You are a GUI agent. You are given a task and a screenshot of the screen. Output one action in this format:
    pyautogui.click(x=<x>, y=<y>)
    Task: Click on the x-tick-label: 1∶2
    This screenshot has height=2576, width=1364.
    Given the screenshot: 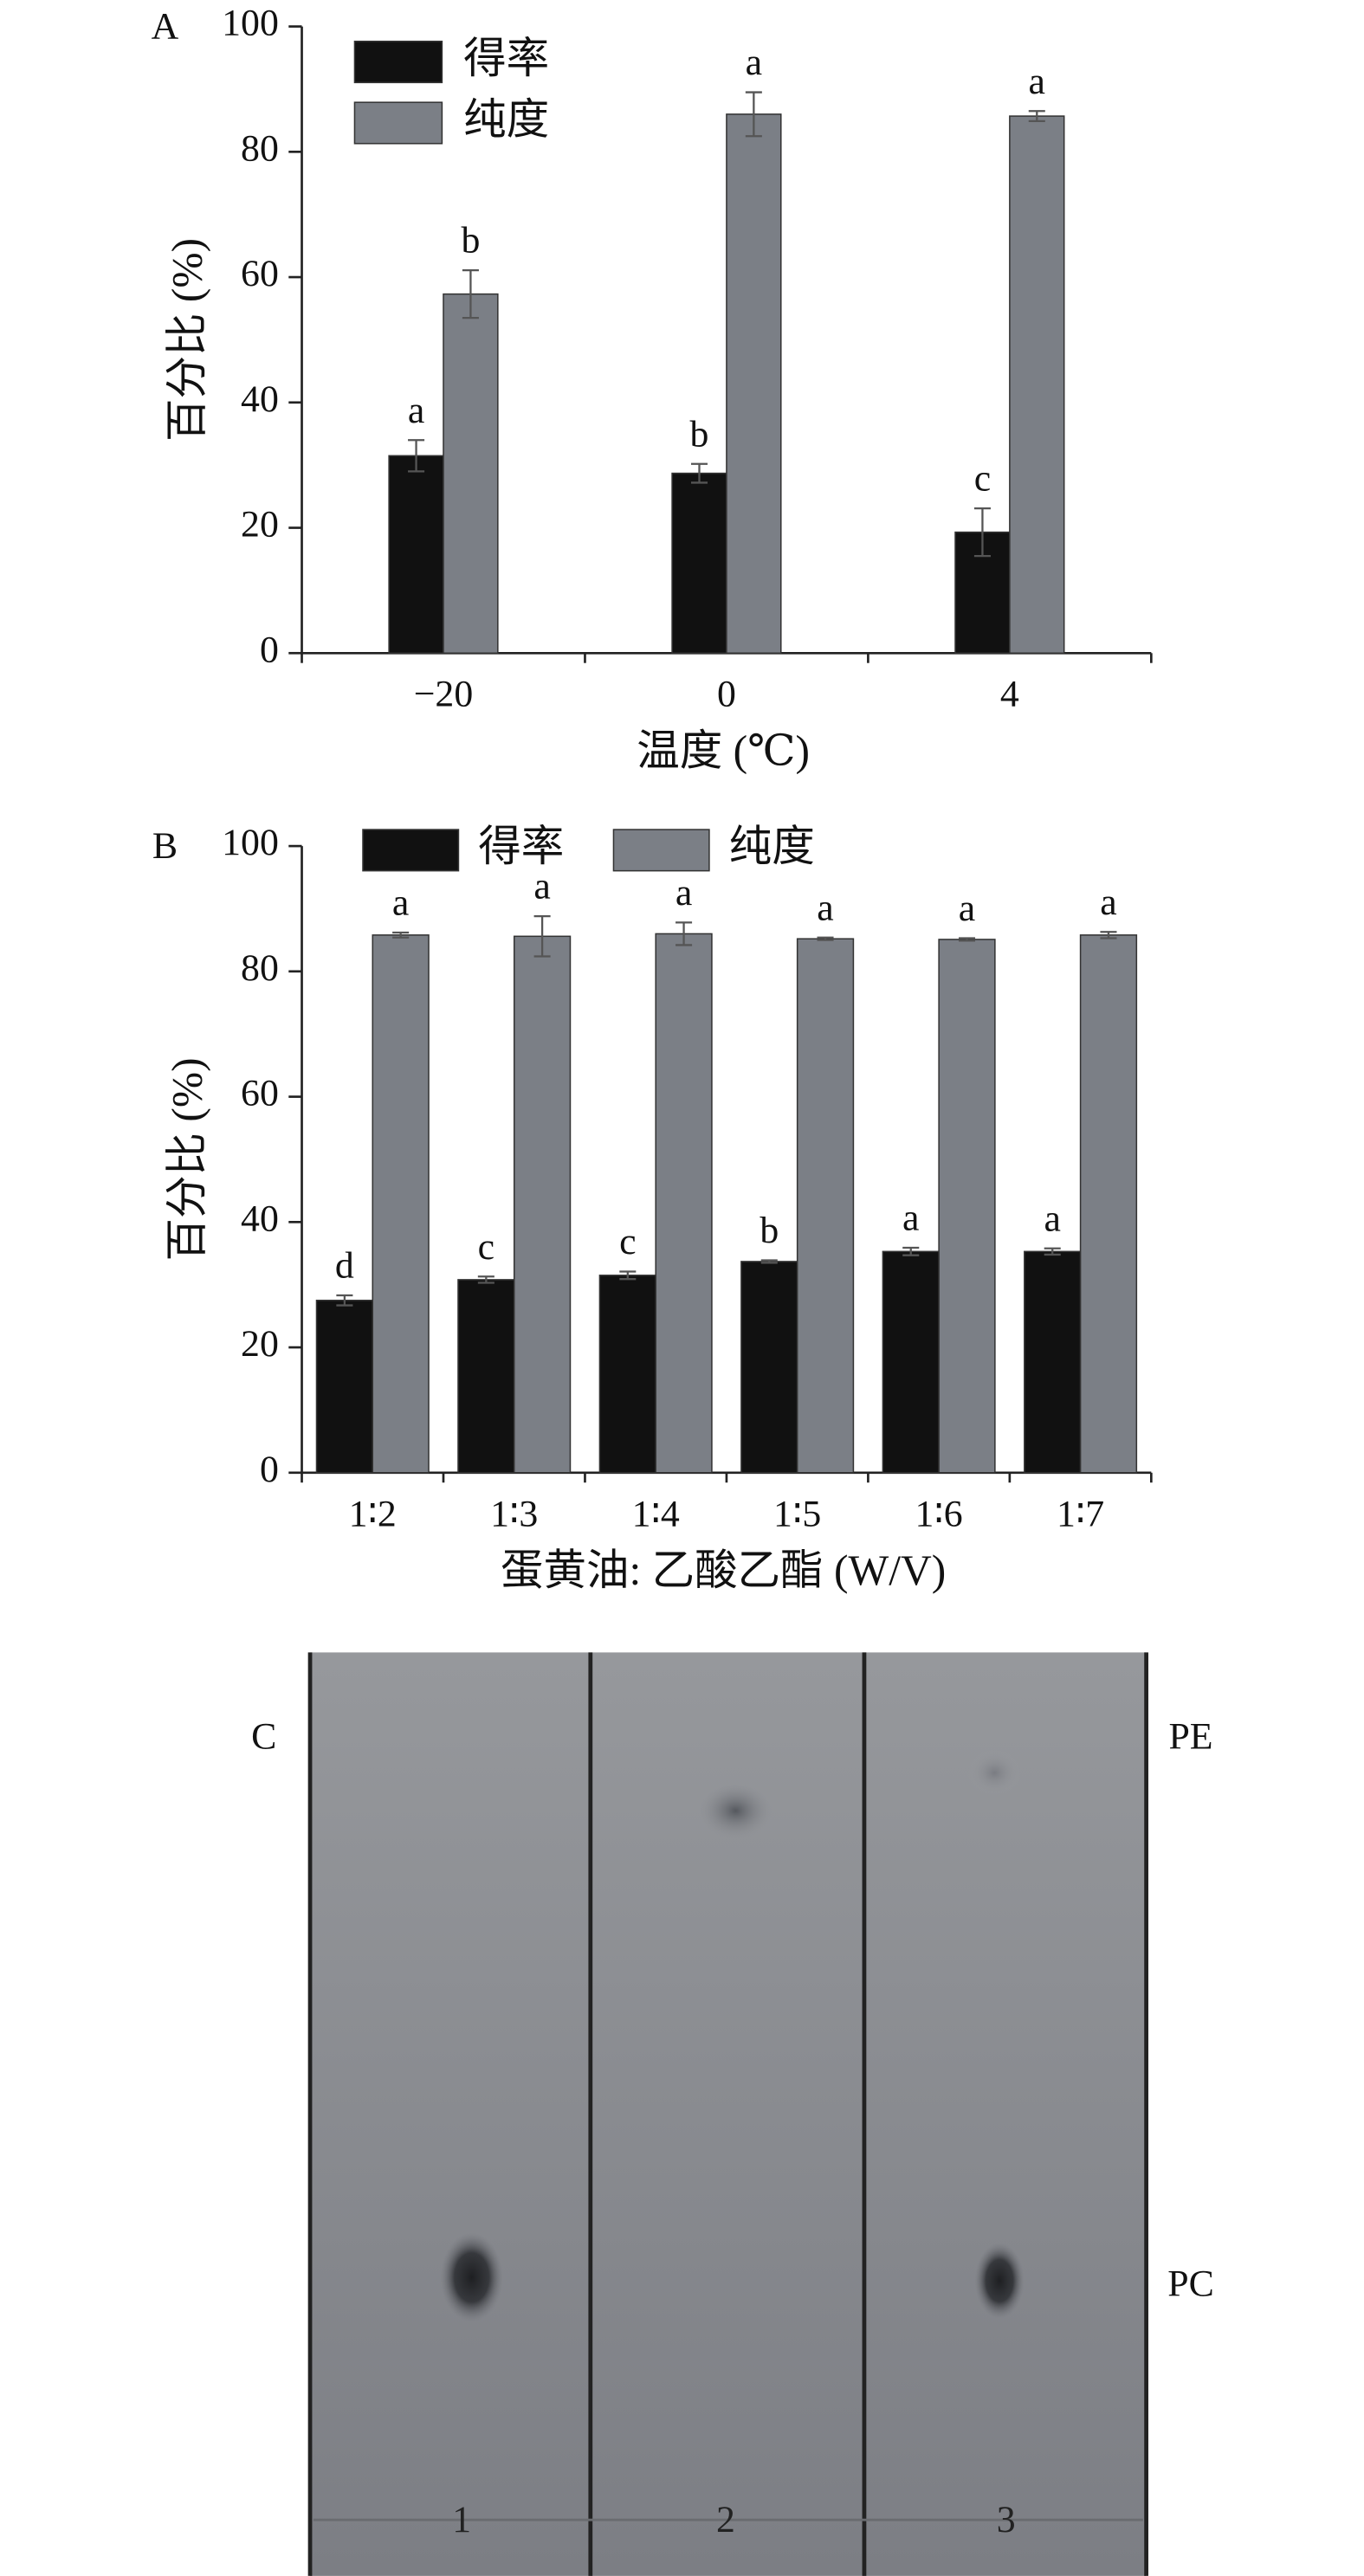 What is the action you would take?
    pyautogui.click(x=373, y=1513)
    